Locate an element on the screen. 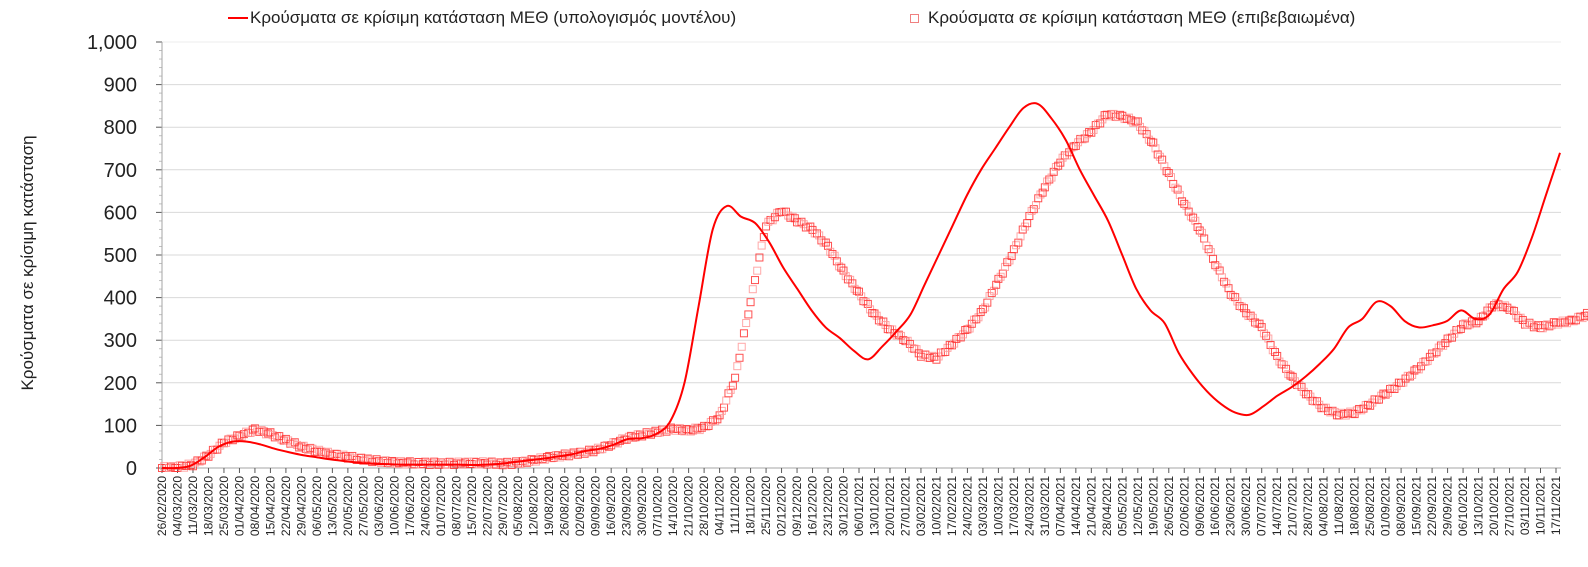 The width and height of the screenshot is (1588, 567). x-tick-label: 04/08/2021 is located at coordinates (1324, 506).